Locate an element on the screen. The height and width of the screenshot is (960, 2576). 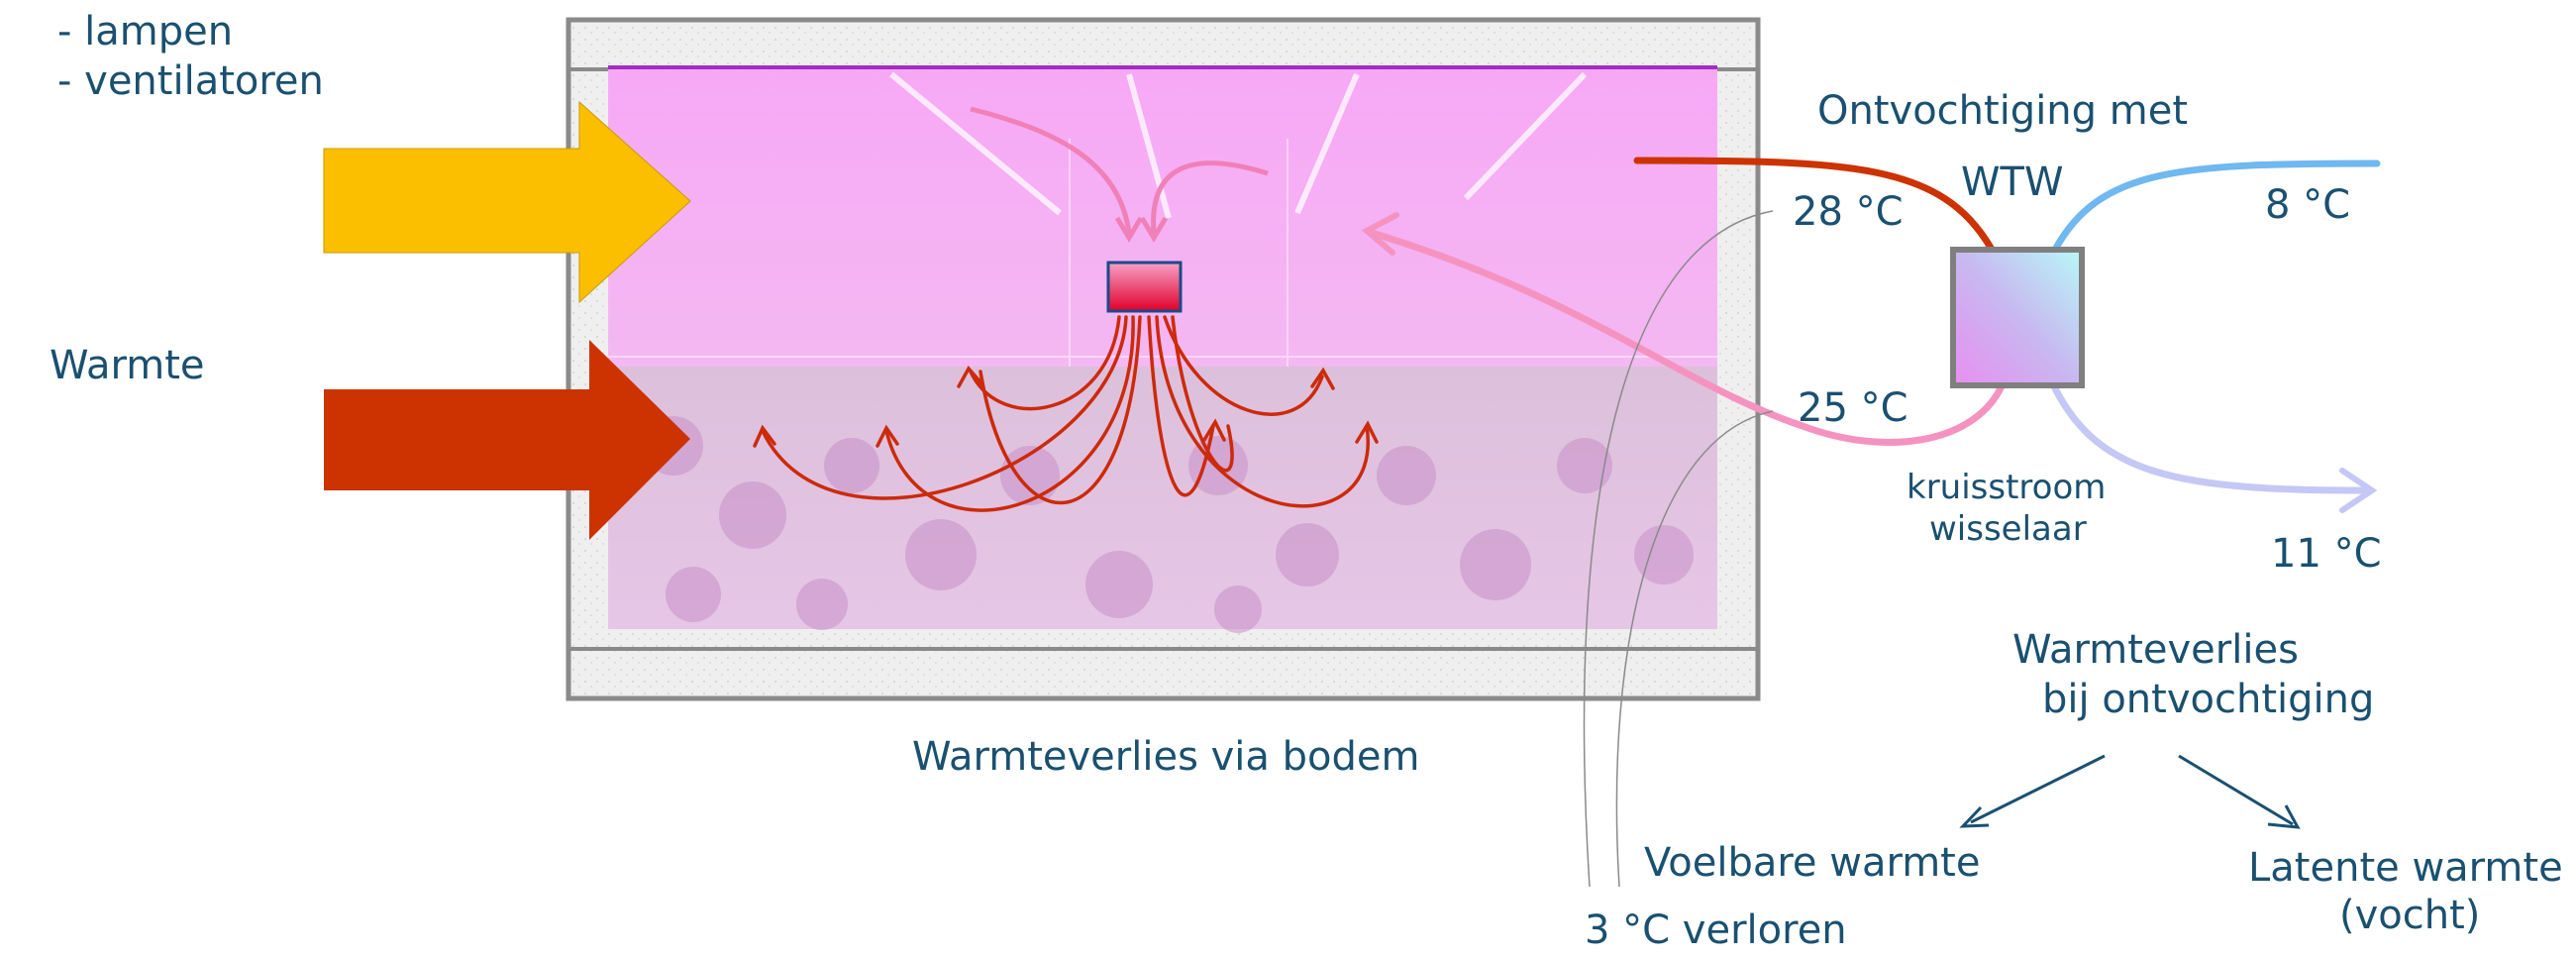
exchanger-label-line1: kruisstroom is located at coordinates (2006, 487).